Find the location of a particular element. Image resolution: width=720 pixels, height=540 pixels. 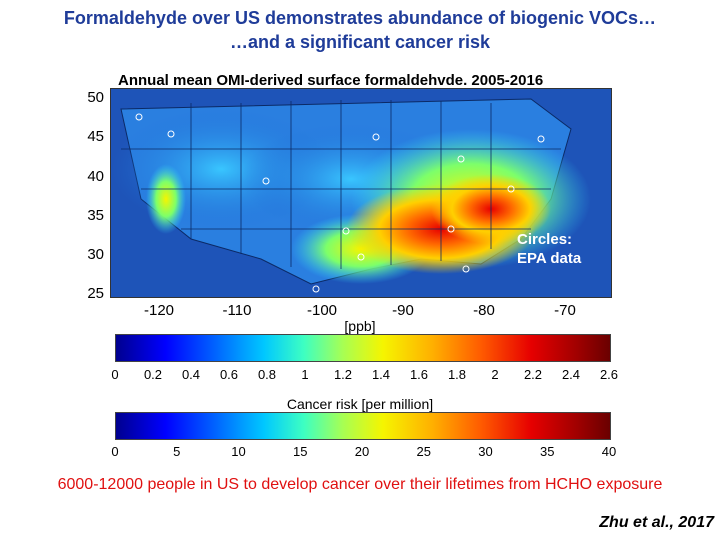

hcho-tick-label: 2.2 is located at coordinates (533, 374).